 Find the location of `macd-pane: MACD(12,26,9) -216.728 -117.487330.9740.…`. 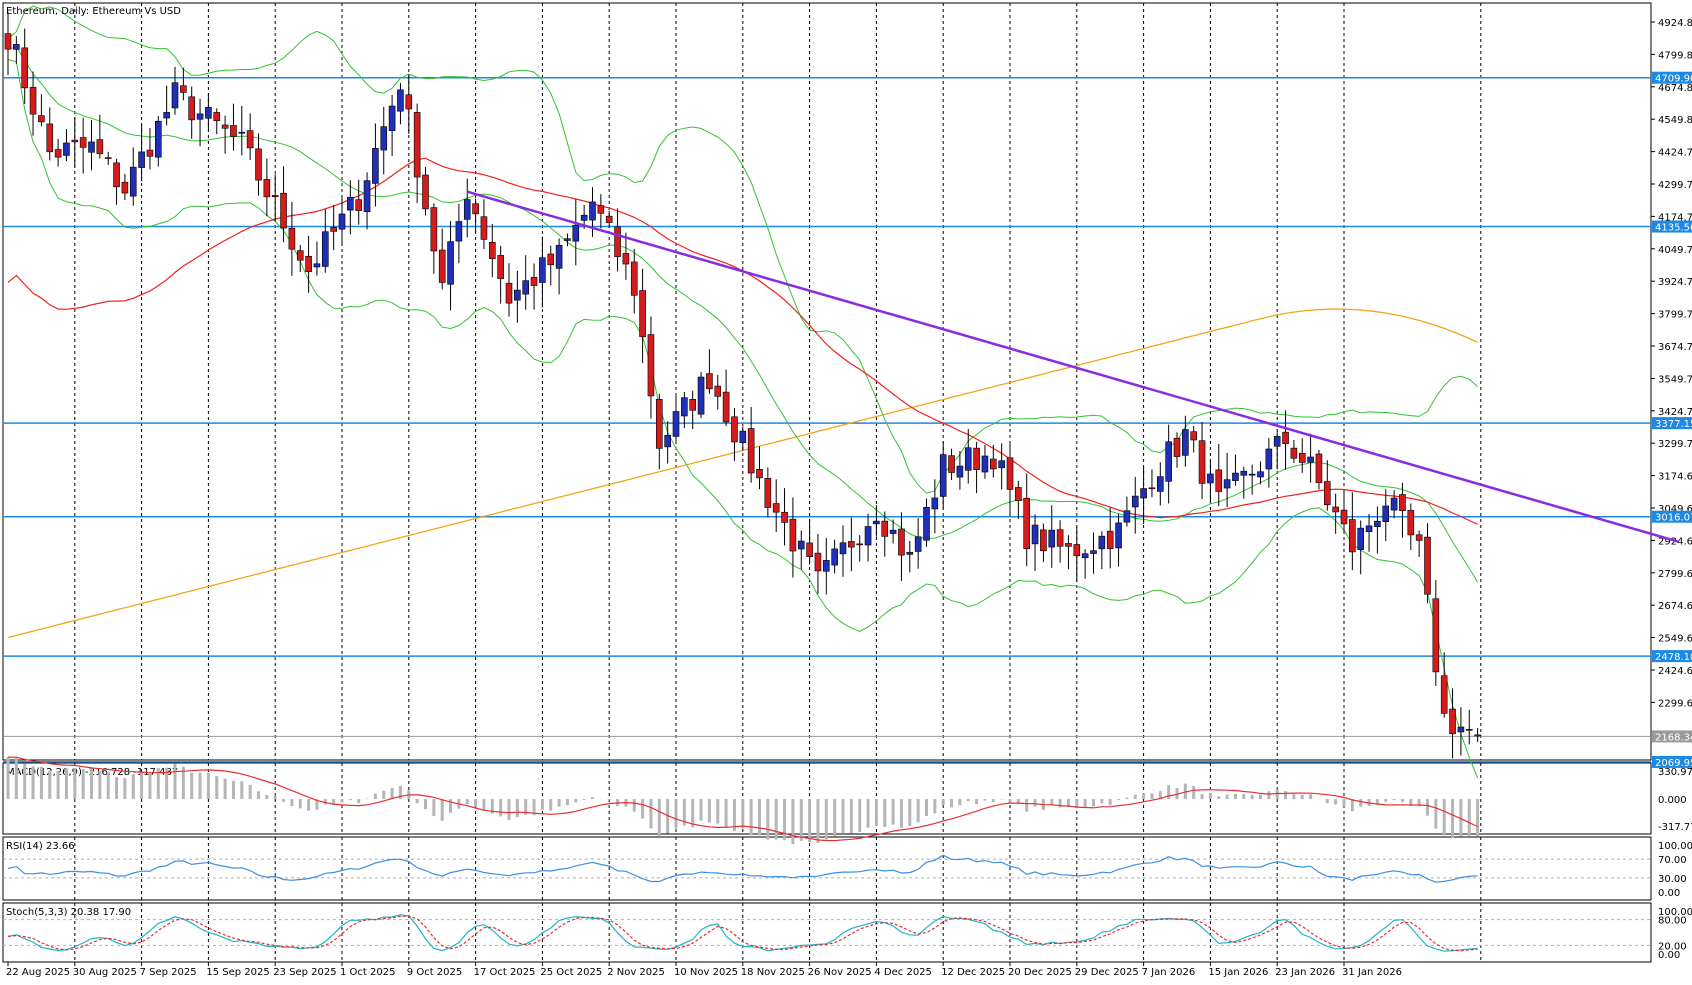

macd-pane: MACD(12,26,9) -216.728 -117.487330.9740.… is located at coordinates (849, 800).